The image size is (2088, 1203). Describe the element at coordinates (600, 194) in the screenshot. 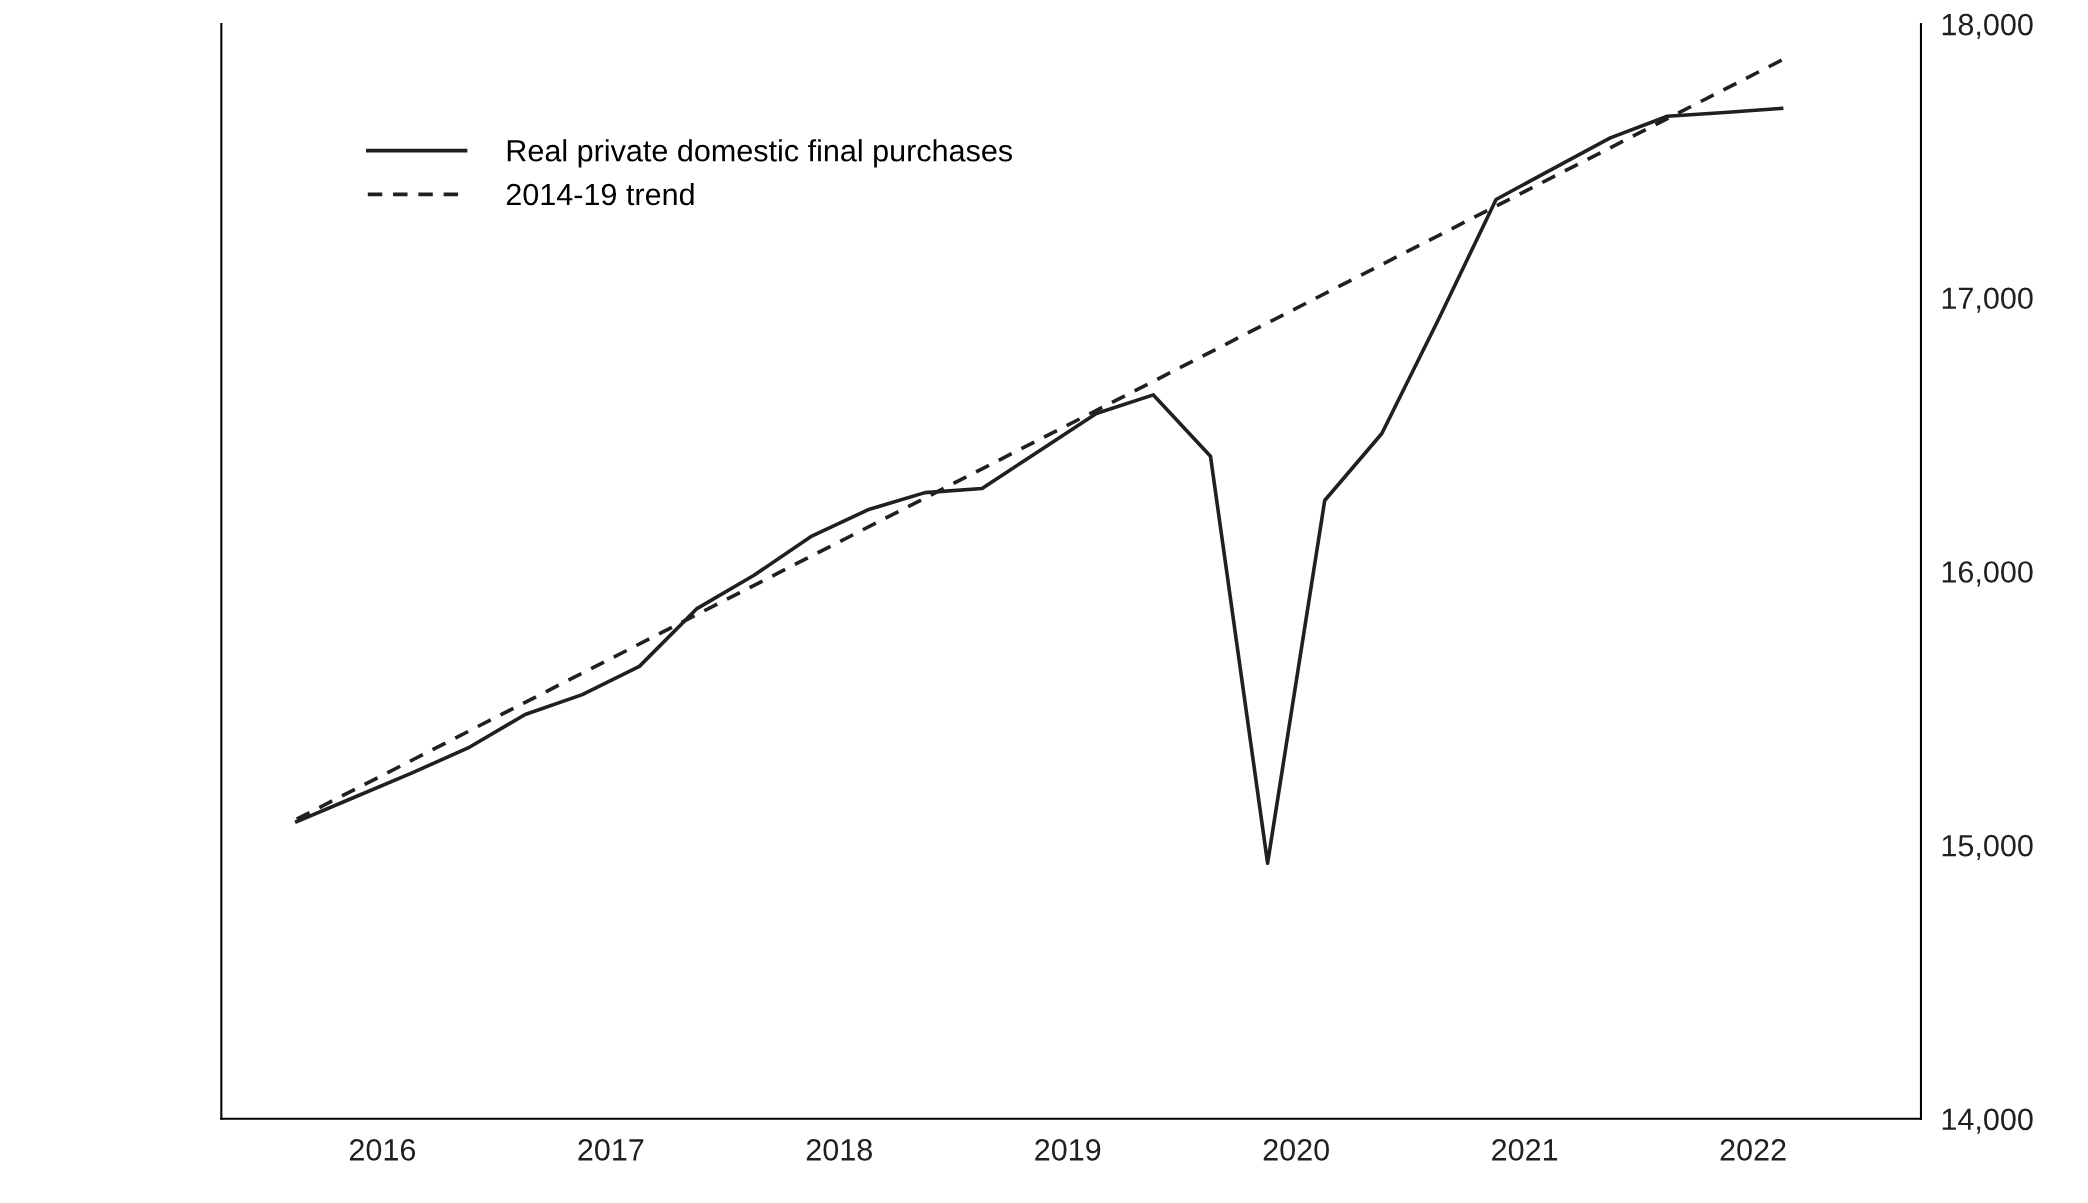

I see `legend-label: 2014-19 trend` at that location.